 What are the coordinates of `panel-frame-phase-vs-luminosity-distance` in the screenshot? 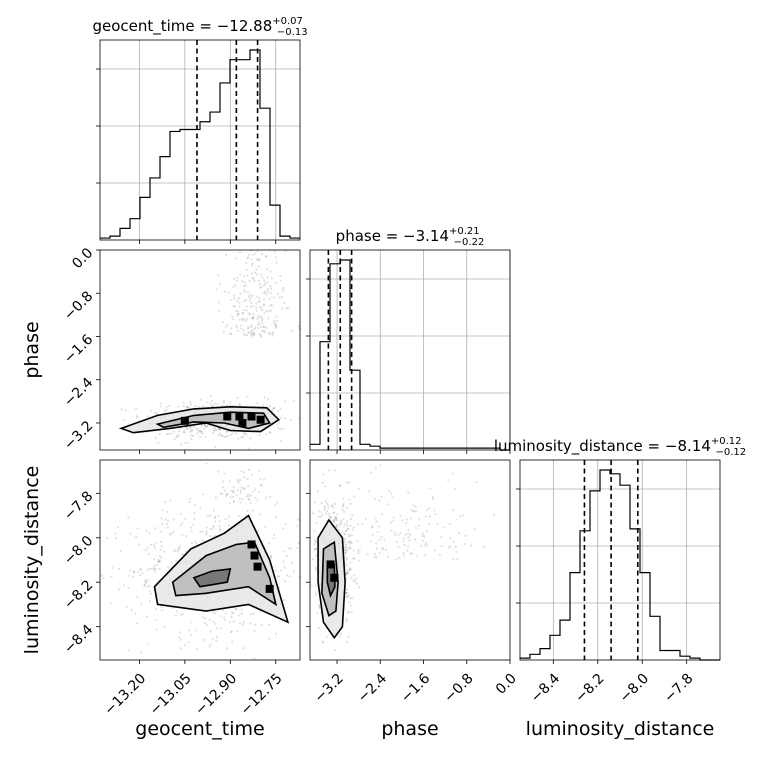 It's located at (410, 560).